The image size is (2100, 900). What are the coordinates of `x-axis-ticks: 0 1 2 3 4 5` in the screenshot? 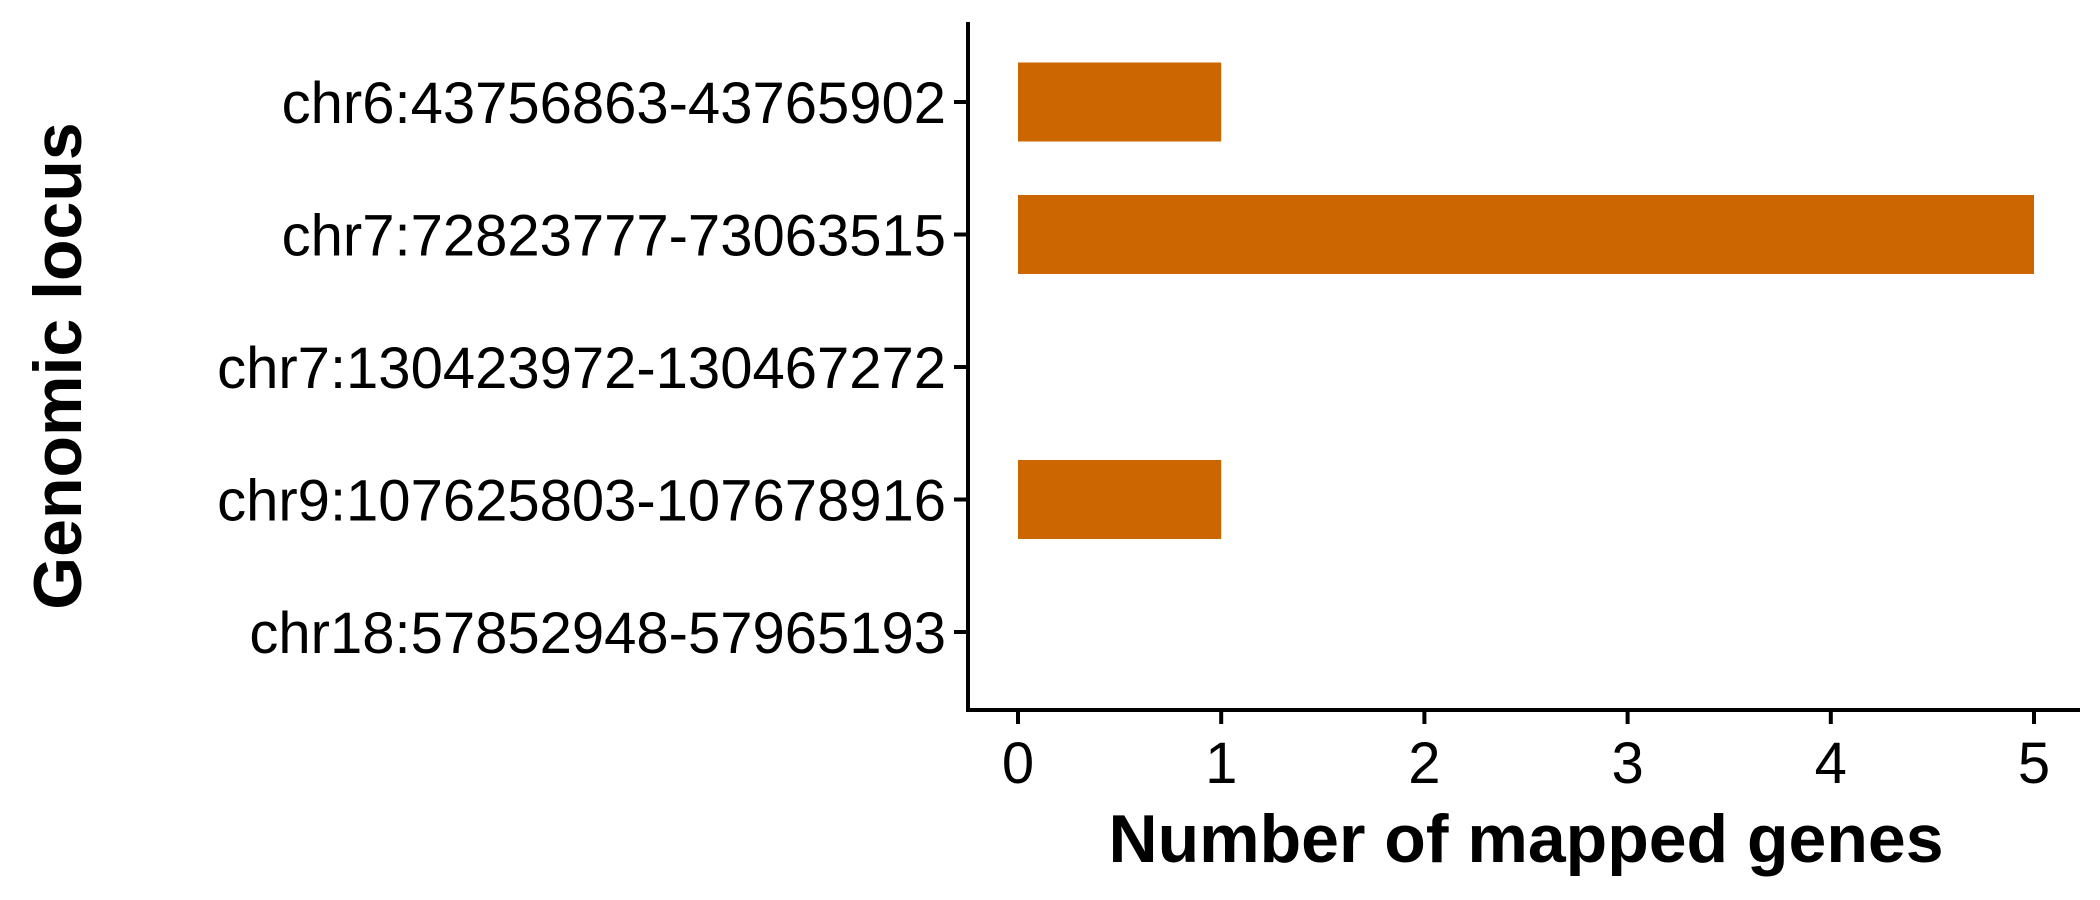 It's located at (1526, 753).